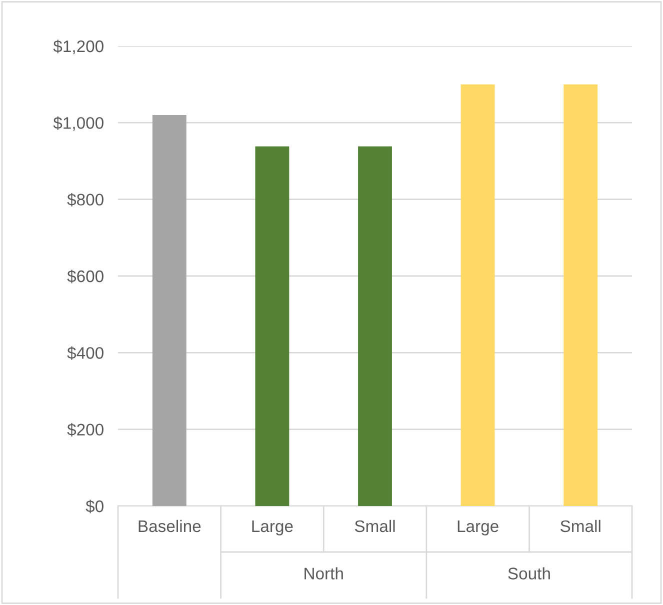 The height and width of the screenshot is (605, 663). Describe the element at coordinates (85, 200) in the screenshot. I see `y-tick-label: $800` at that location.